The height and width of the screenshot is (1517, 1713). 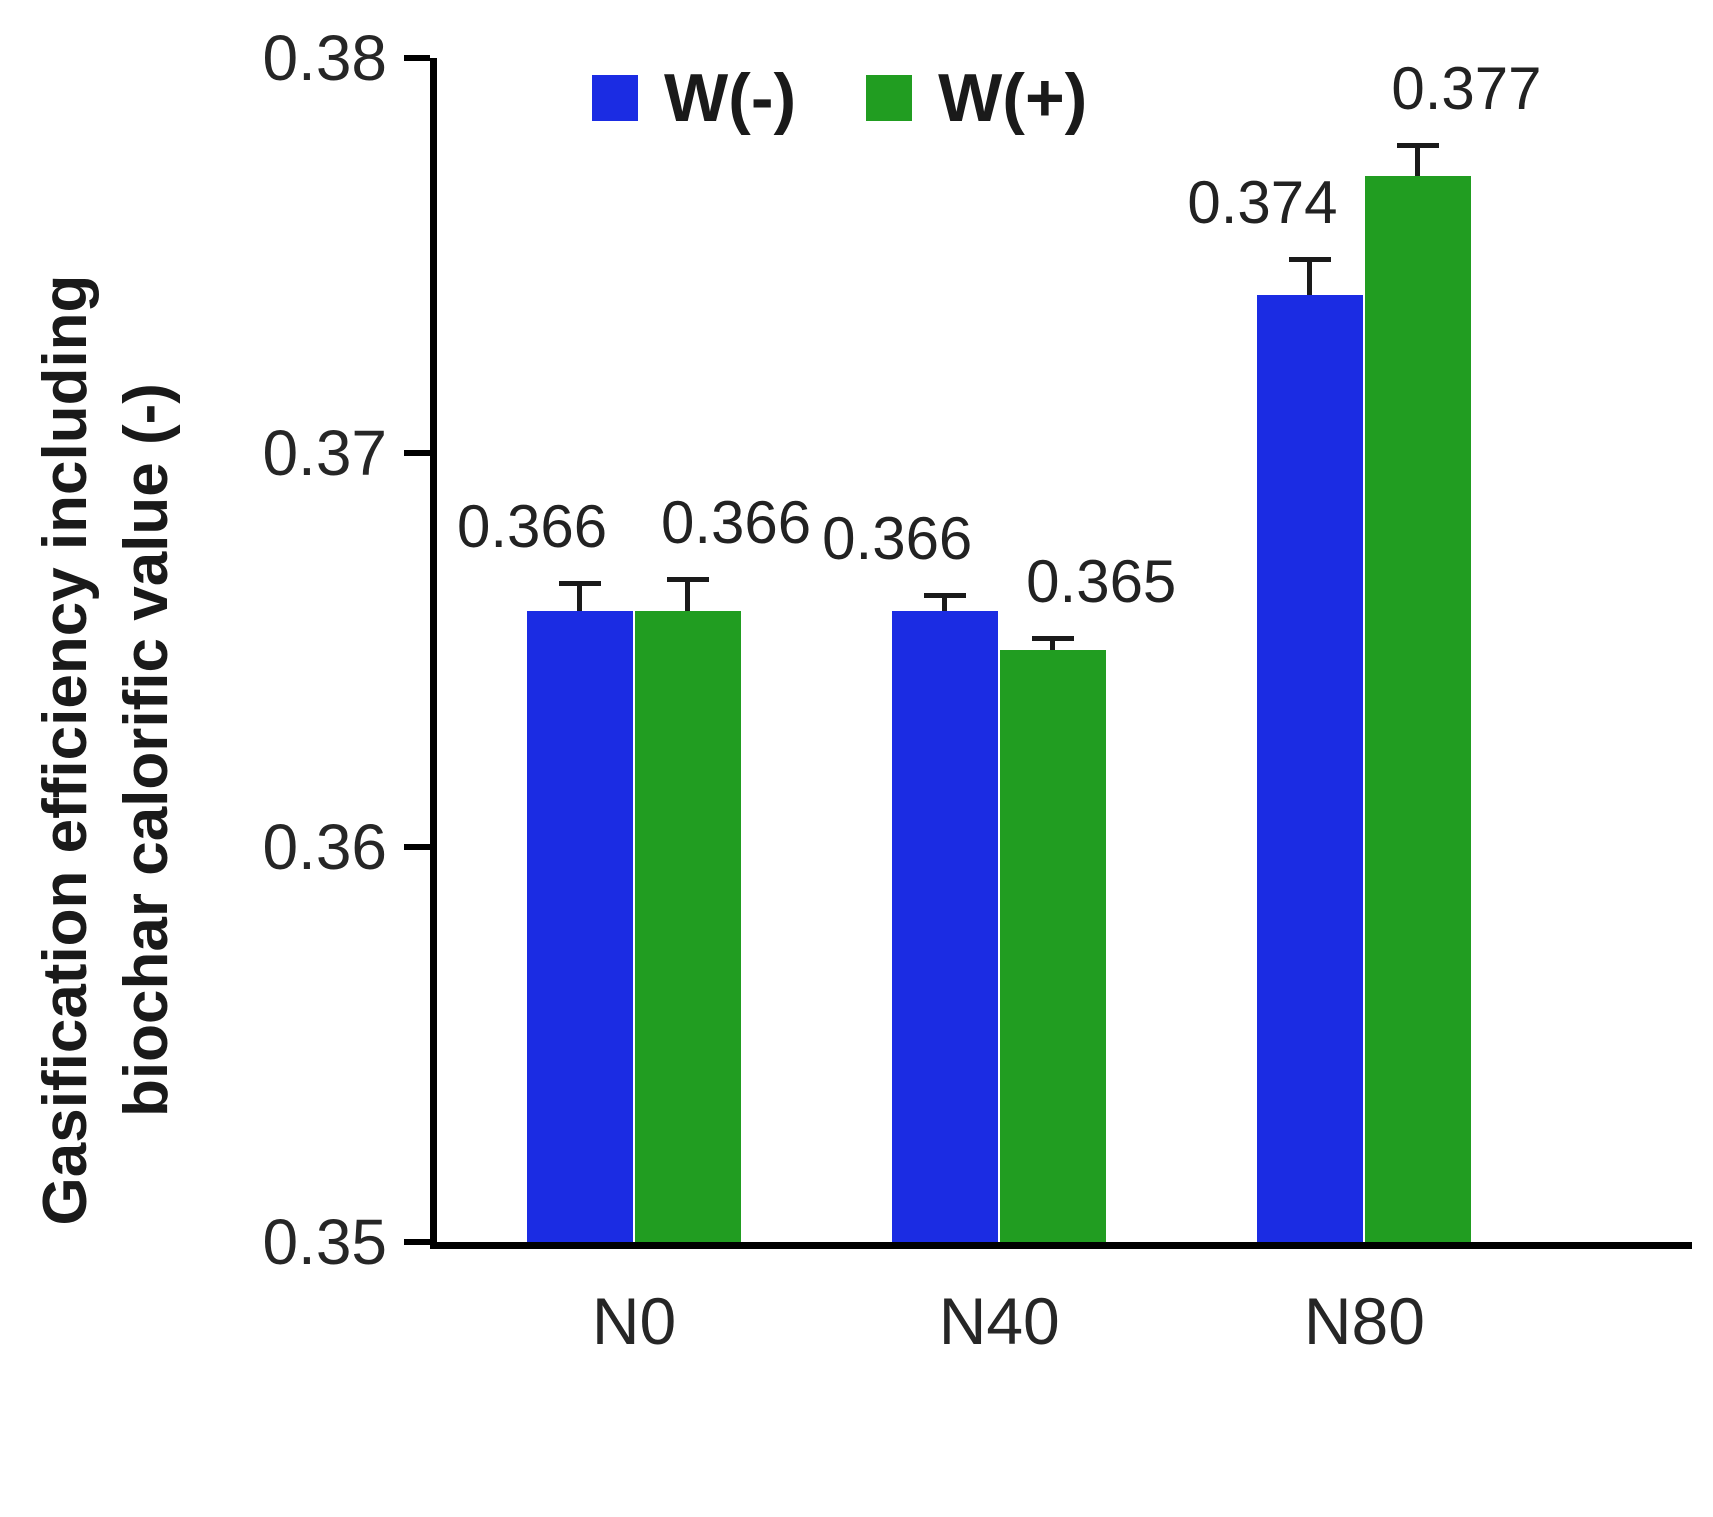 What do you see at coordinates (324, 452) in the screenshot?
I see `y-tick-label: 0.37` at bounding box center [324, 452].